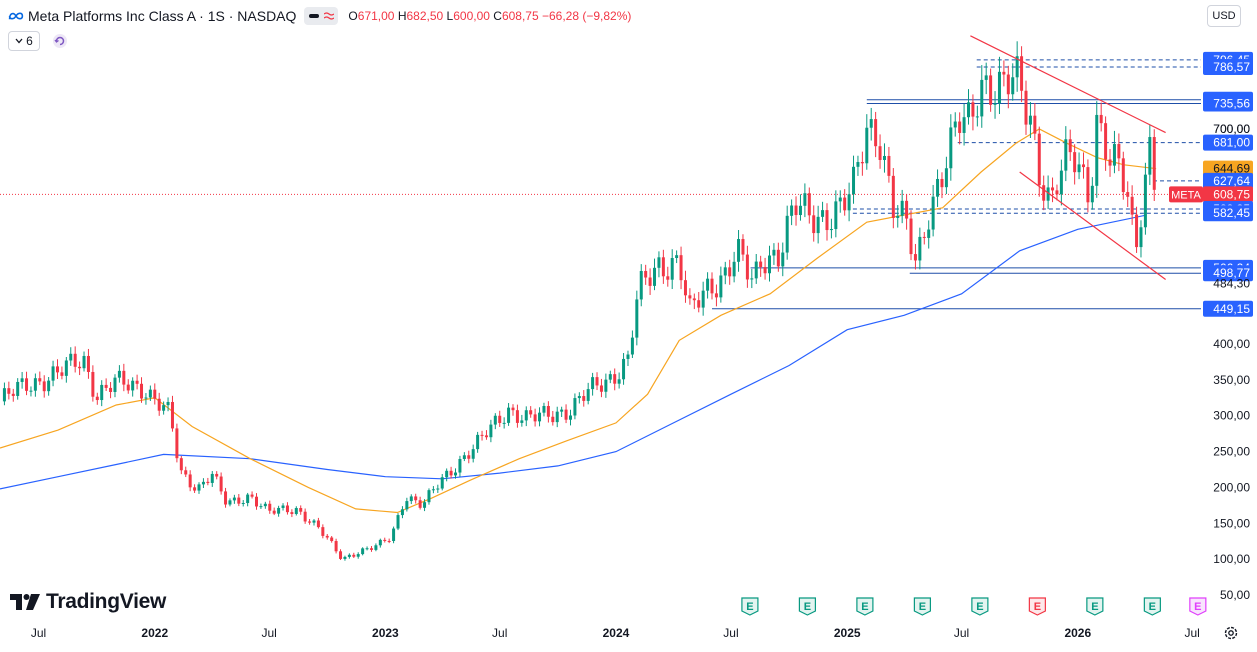 The width and height of the screenshot is (1257, 652). Describe the element at coordinates (385, 633) in the screenshot. I see `x-axis-tick-label: 2023` at that location.